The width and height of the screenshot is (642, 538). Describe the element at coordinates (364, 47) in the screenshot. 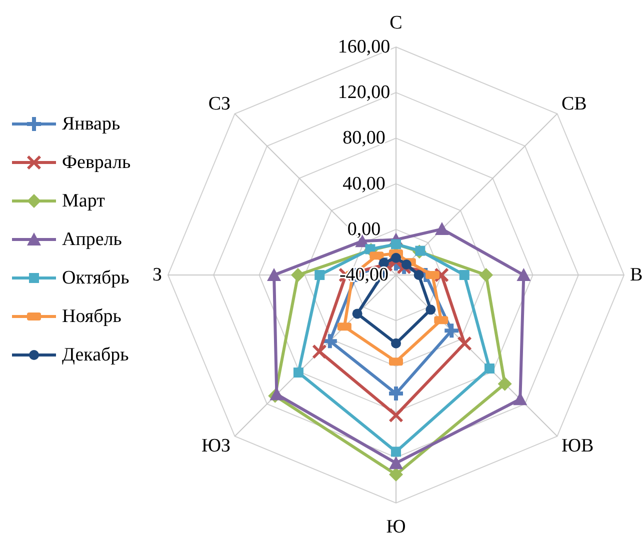

I see `y-tick-label: 160,00` at that location.